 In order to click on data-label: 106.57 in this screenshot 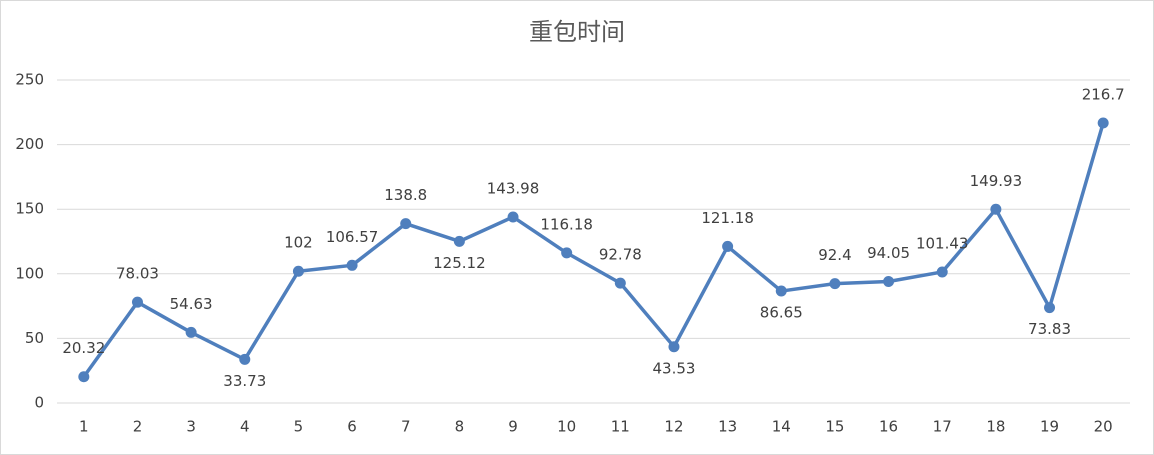, I will do `click(352, 237)`.